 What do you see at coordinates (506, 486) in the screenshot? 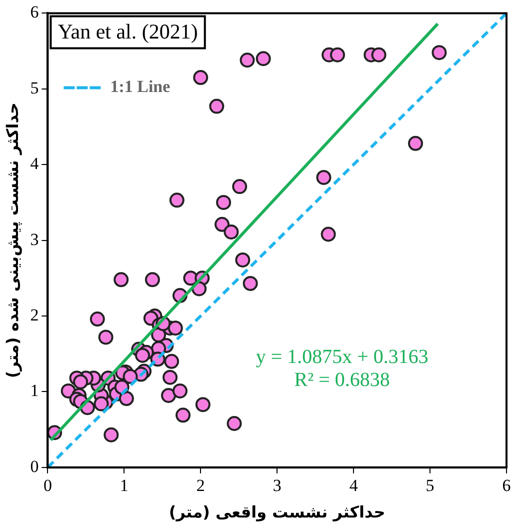
I see `x-tick-label: 6` at bounding box center [506, 486].